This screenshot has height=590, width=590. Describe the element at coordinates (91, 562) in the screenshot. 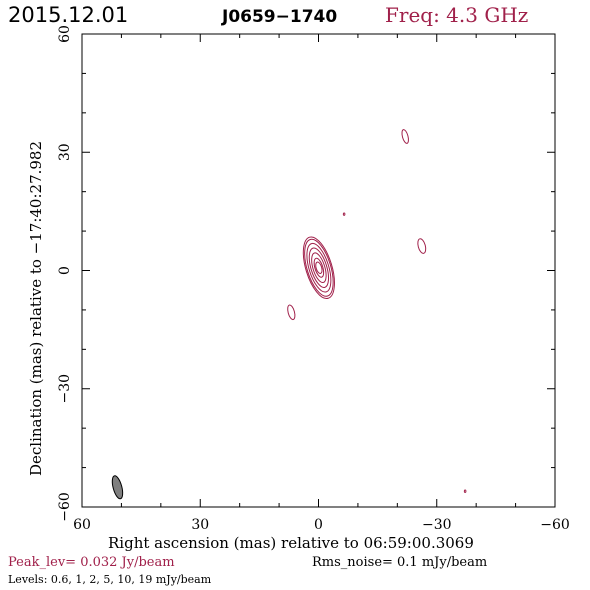

I see `peak-level: Peak_lev= 0.032 Jy/beam` at that location.